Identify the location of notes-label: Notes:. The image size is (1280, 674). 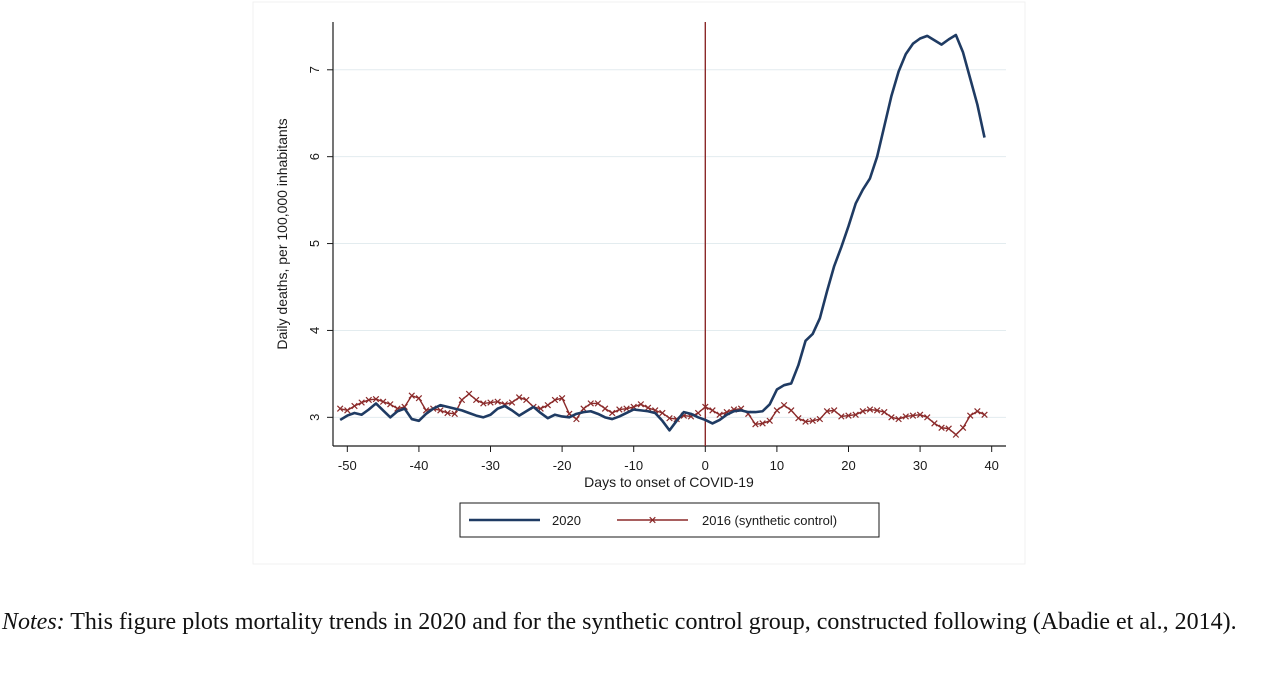
(33, 622).